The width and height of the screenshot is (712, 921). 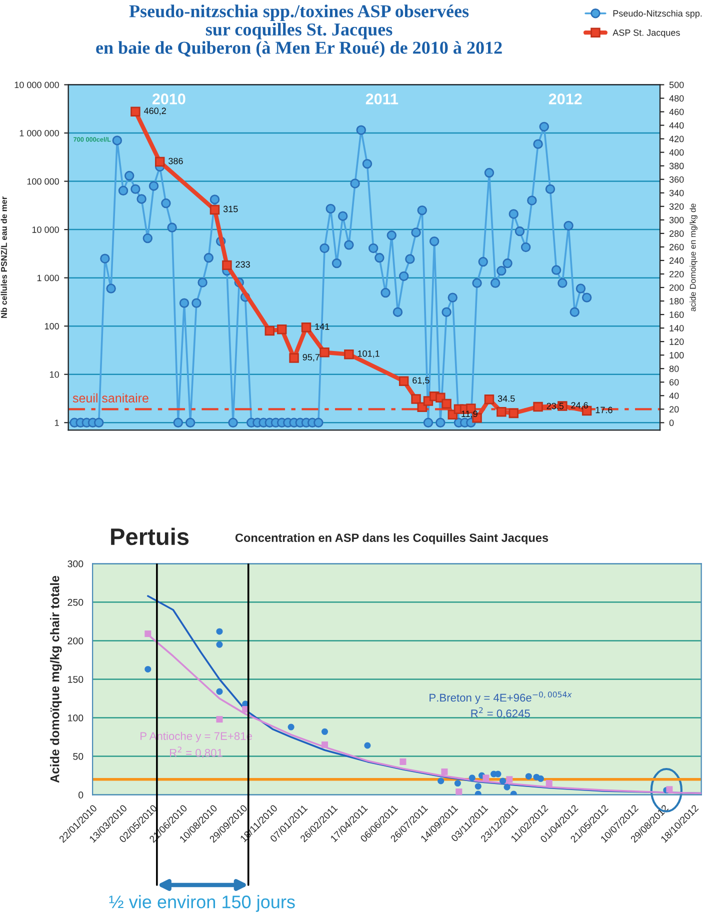 I want to click on text: ½ vie environ 150 jours, so click(x=202, y=903).